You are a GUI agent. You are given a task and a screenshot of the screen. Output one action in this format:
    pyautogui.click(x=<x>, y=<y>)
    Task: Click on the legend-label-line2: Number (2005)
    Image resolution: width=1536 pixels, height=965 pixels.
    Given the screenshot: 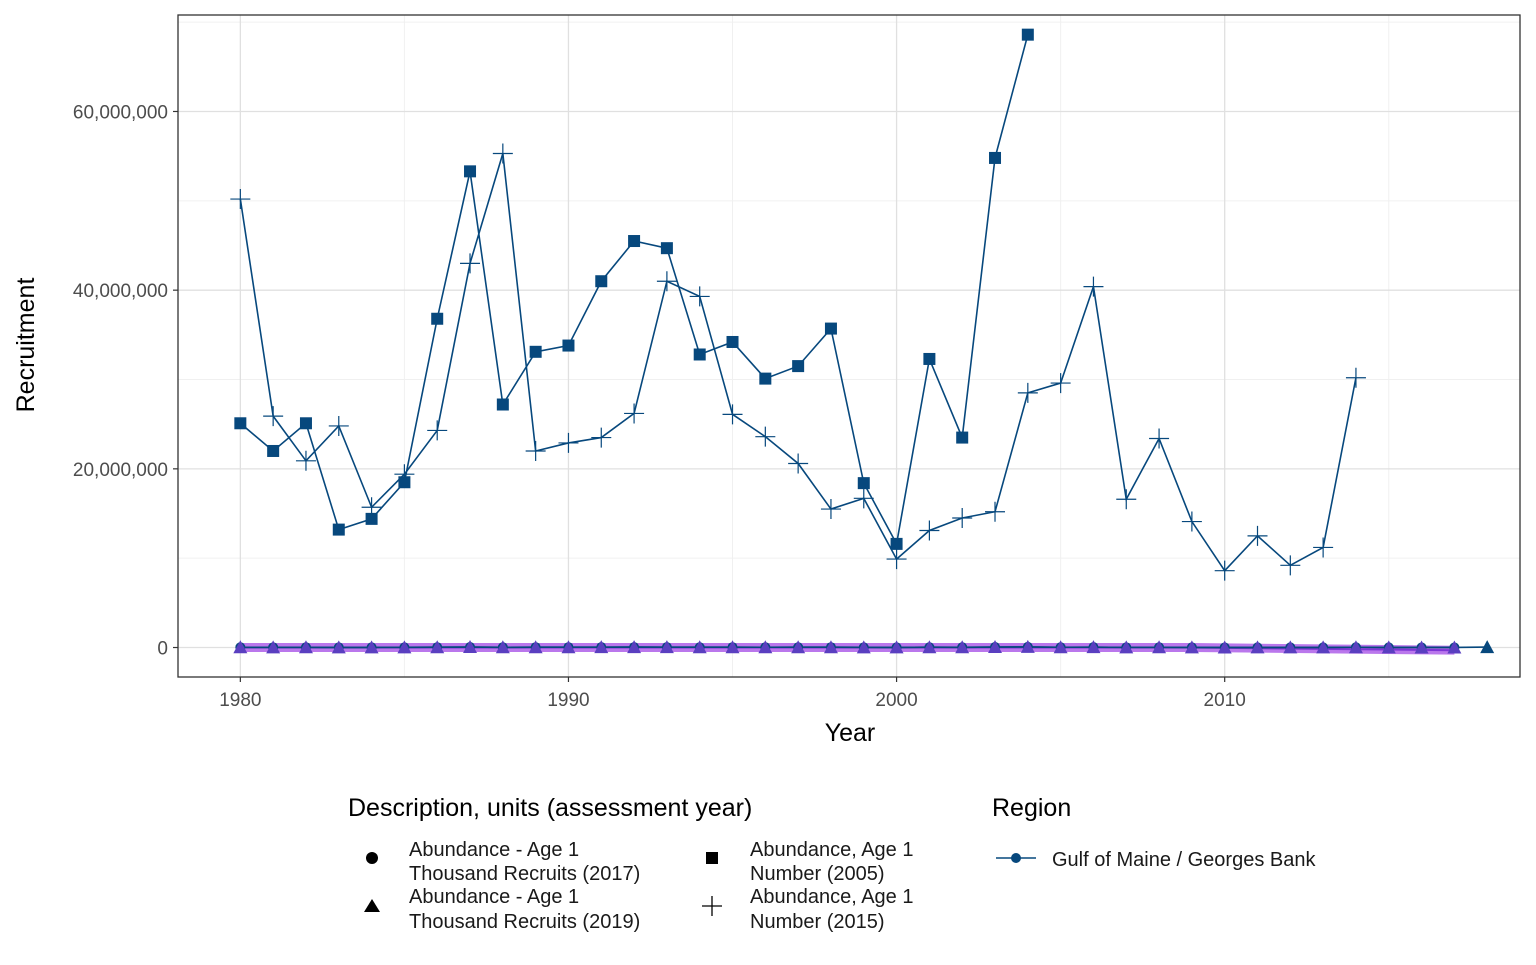 What is the action you would take?
    pyautogui.click(x=817, y=874)
    